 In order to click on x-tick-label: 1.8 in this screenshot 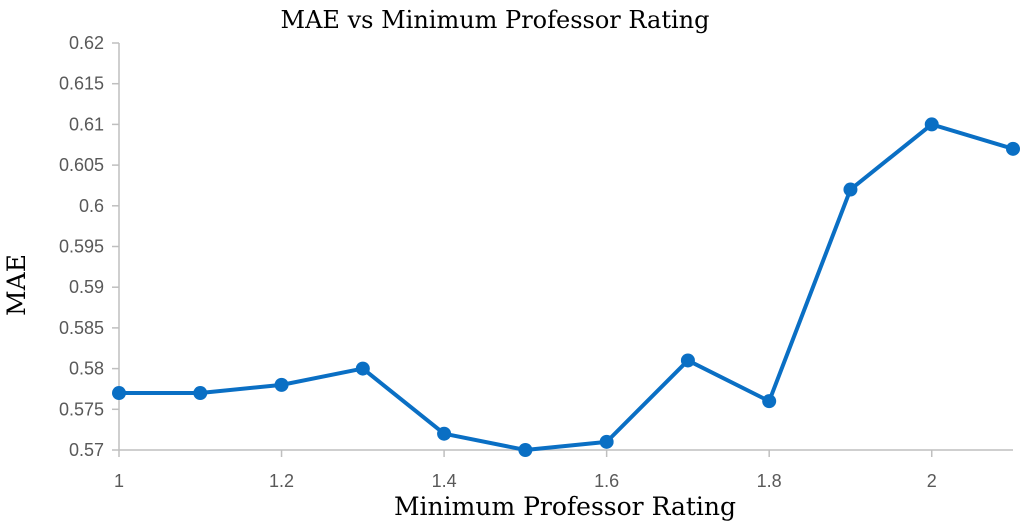, I will do `click(769, 481)`.